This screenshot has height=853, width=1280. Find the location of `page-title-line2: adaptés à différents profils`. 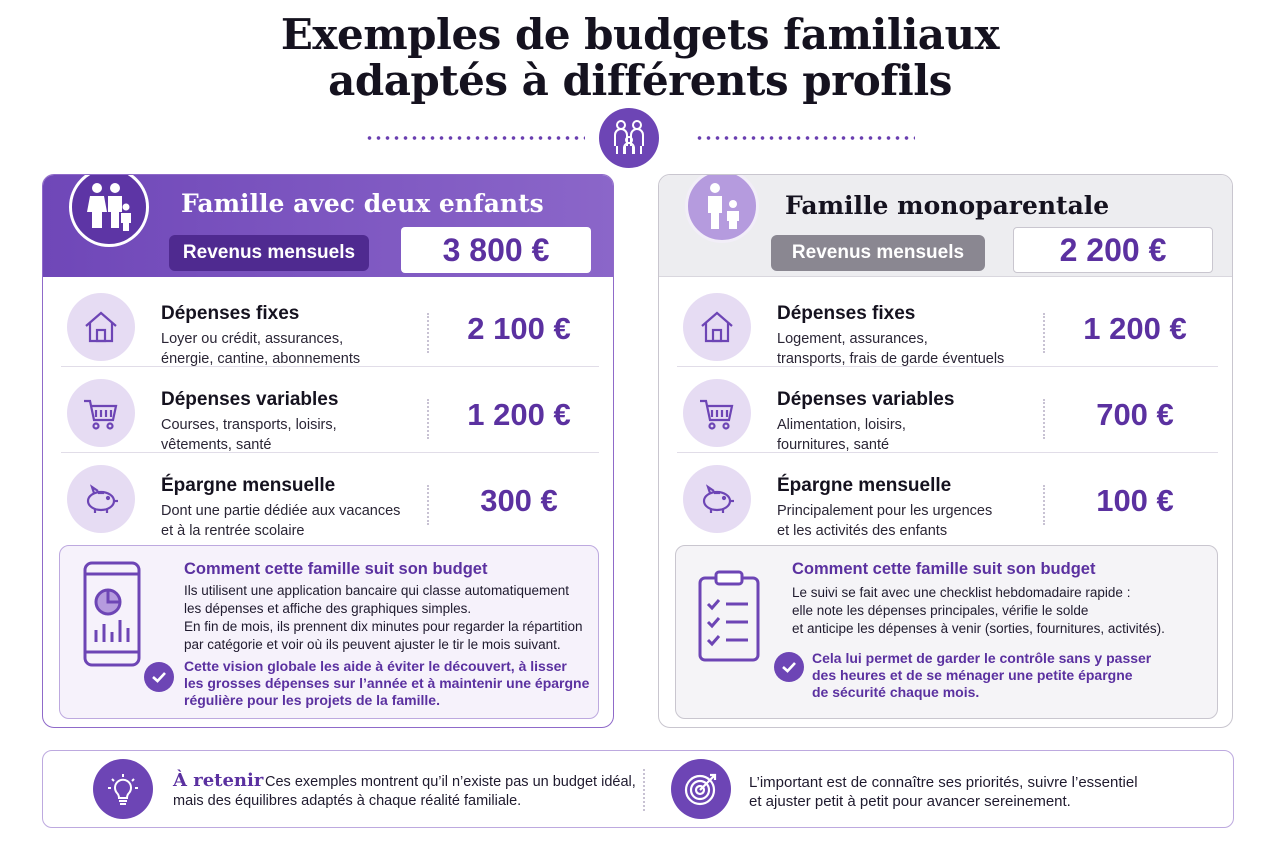

page-title-line2: adaptés à différents profils is located at coordinates (640, 80).